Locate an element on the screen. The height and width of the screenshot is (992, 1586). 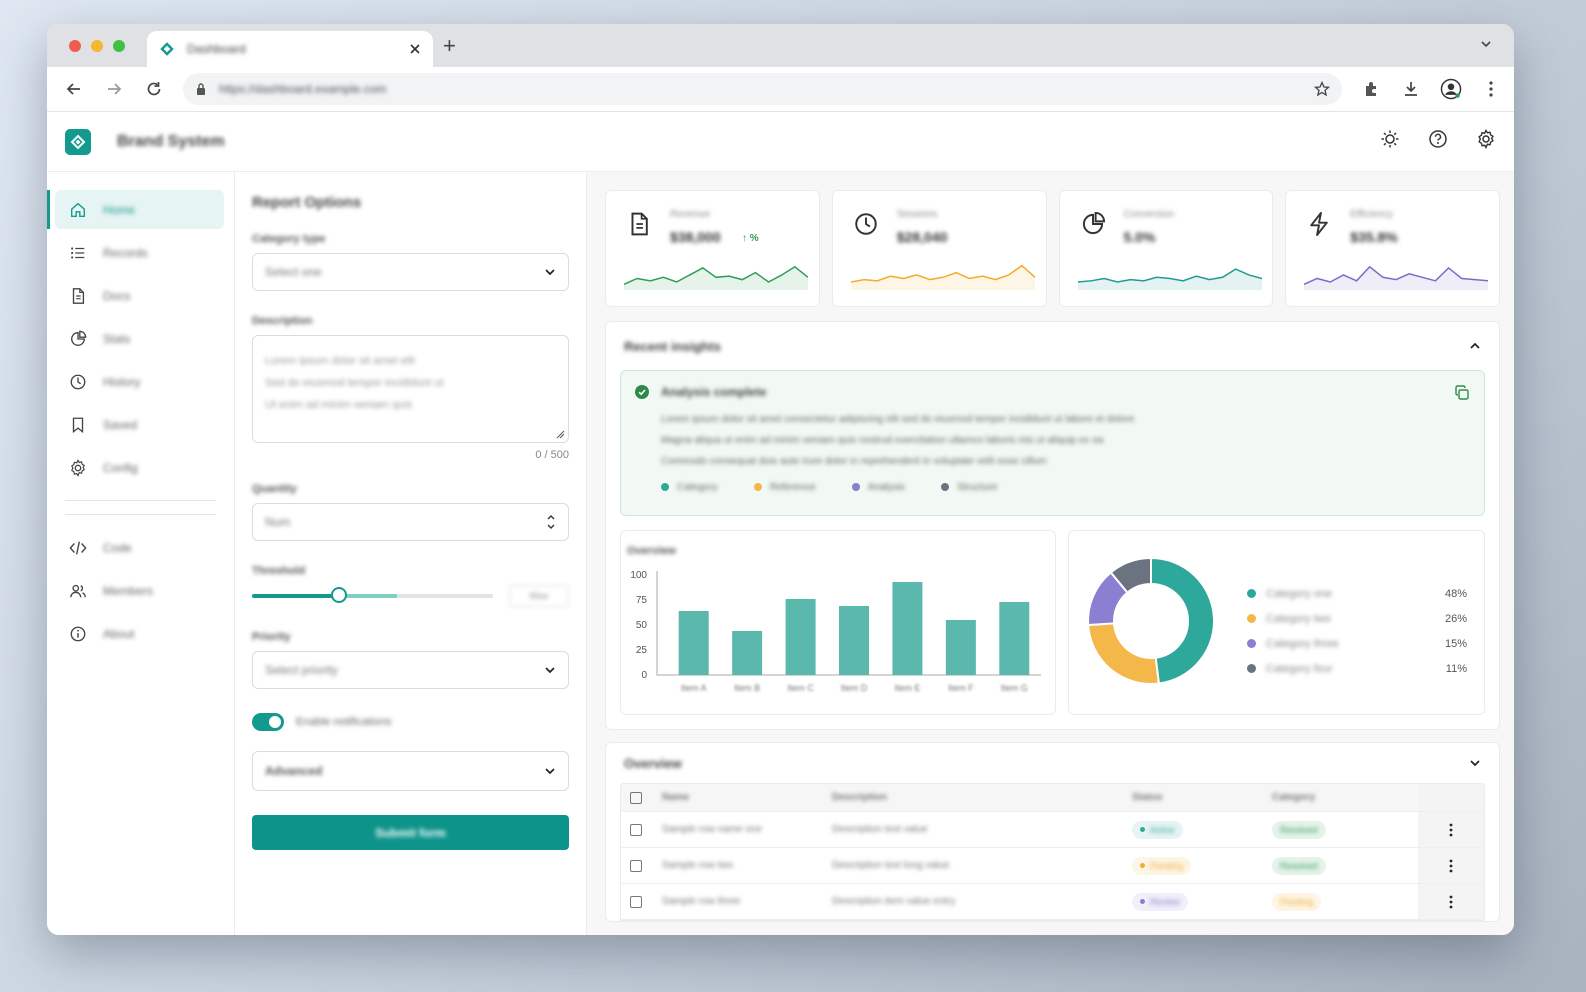
textarea-line: Sed do eiusmod tempor incididunt ut is located at coordinates (354, 383).